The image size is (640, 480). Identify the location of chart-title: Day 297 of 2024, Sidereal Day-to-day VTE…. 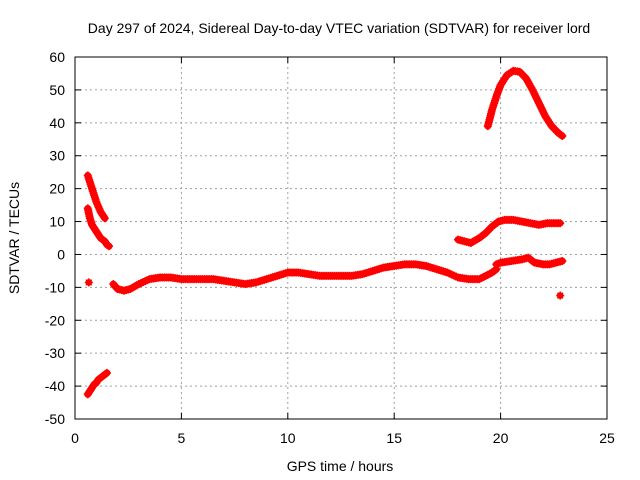
(339, 28).